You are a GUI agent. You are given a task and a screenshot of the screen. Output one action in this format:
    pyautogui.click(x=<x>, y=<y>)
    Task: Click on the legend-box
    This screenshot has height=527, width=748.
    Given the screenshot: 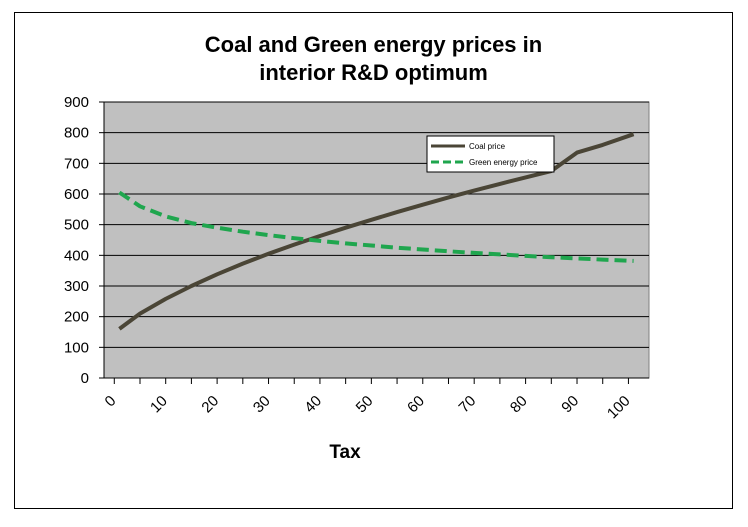 What is the action you would take?
    pyautogui.click(x=490, y=154)
    